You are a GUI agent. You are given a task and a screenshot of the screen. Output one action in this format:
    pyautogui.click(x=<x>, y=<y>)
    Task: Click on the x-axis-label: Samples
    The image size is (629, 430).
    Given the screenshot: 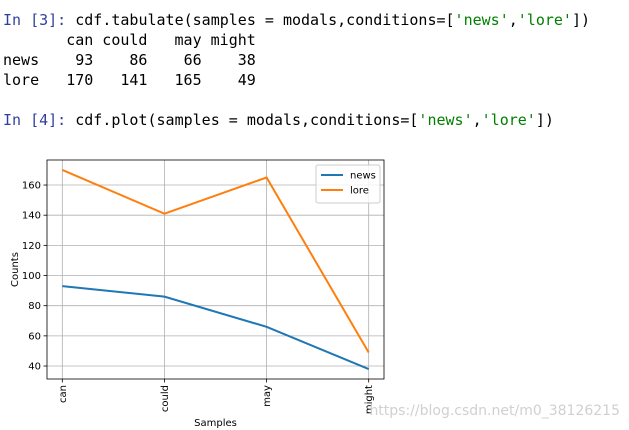 What is the action you would take?
    pyautogui.click(x=215, y=423)
    